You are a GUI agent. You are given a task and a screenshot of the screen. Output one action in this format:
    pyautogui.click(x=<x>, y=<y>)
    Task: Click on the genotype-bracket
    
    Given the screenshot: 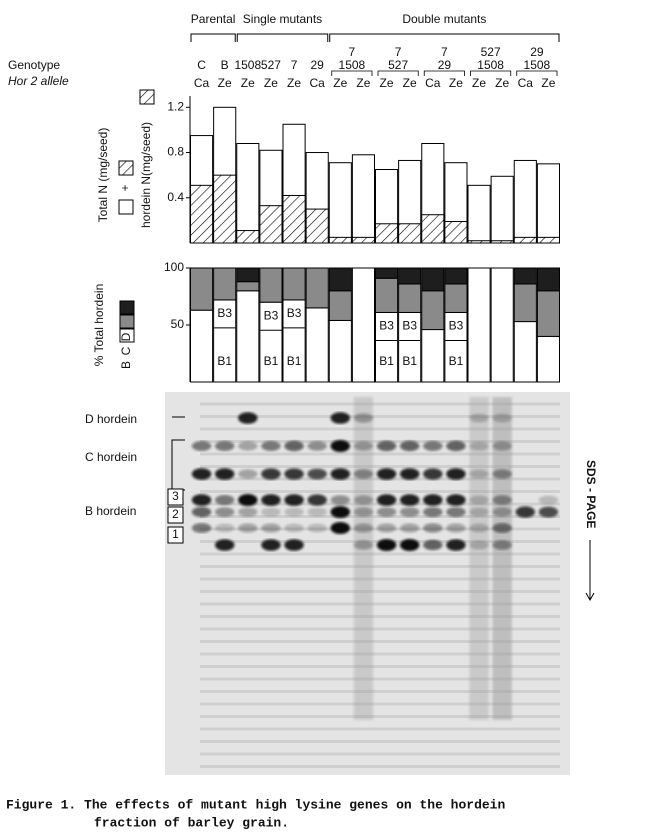 What is the action you would take?
    pyautogui.click(x=491, y=73)
    